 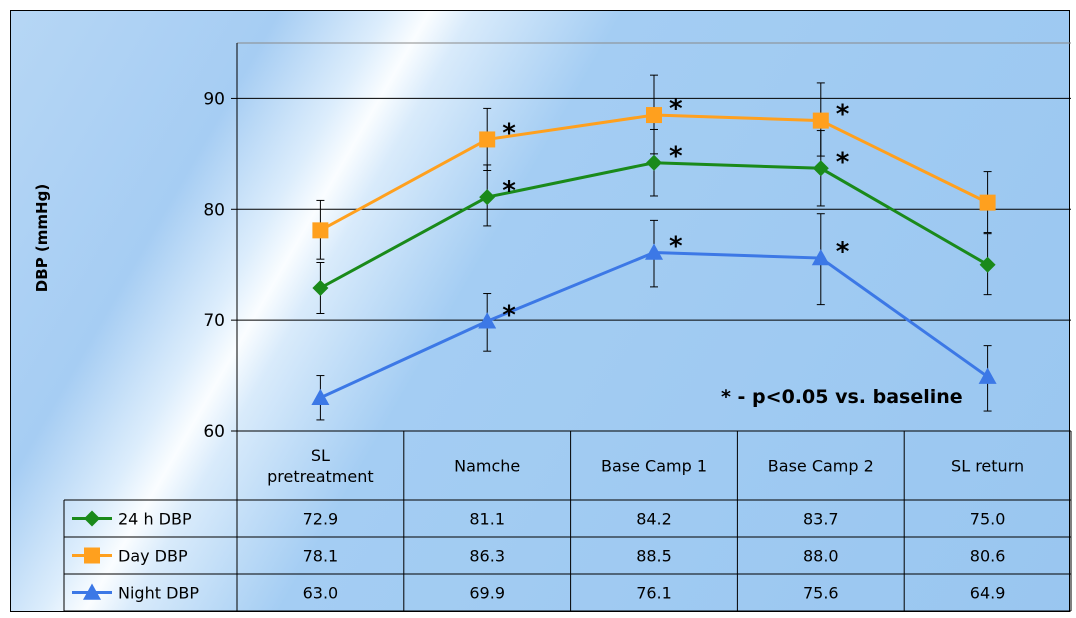 I want to click on legend-label: Night DBP, so click(x=158, y=593).